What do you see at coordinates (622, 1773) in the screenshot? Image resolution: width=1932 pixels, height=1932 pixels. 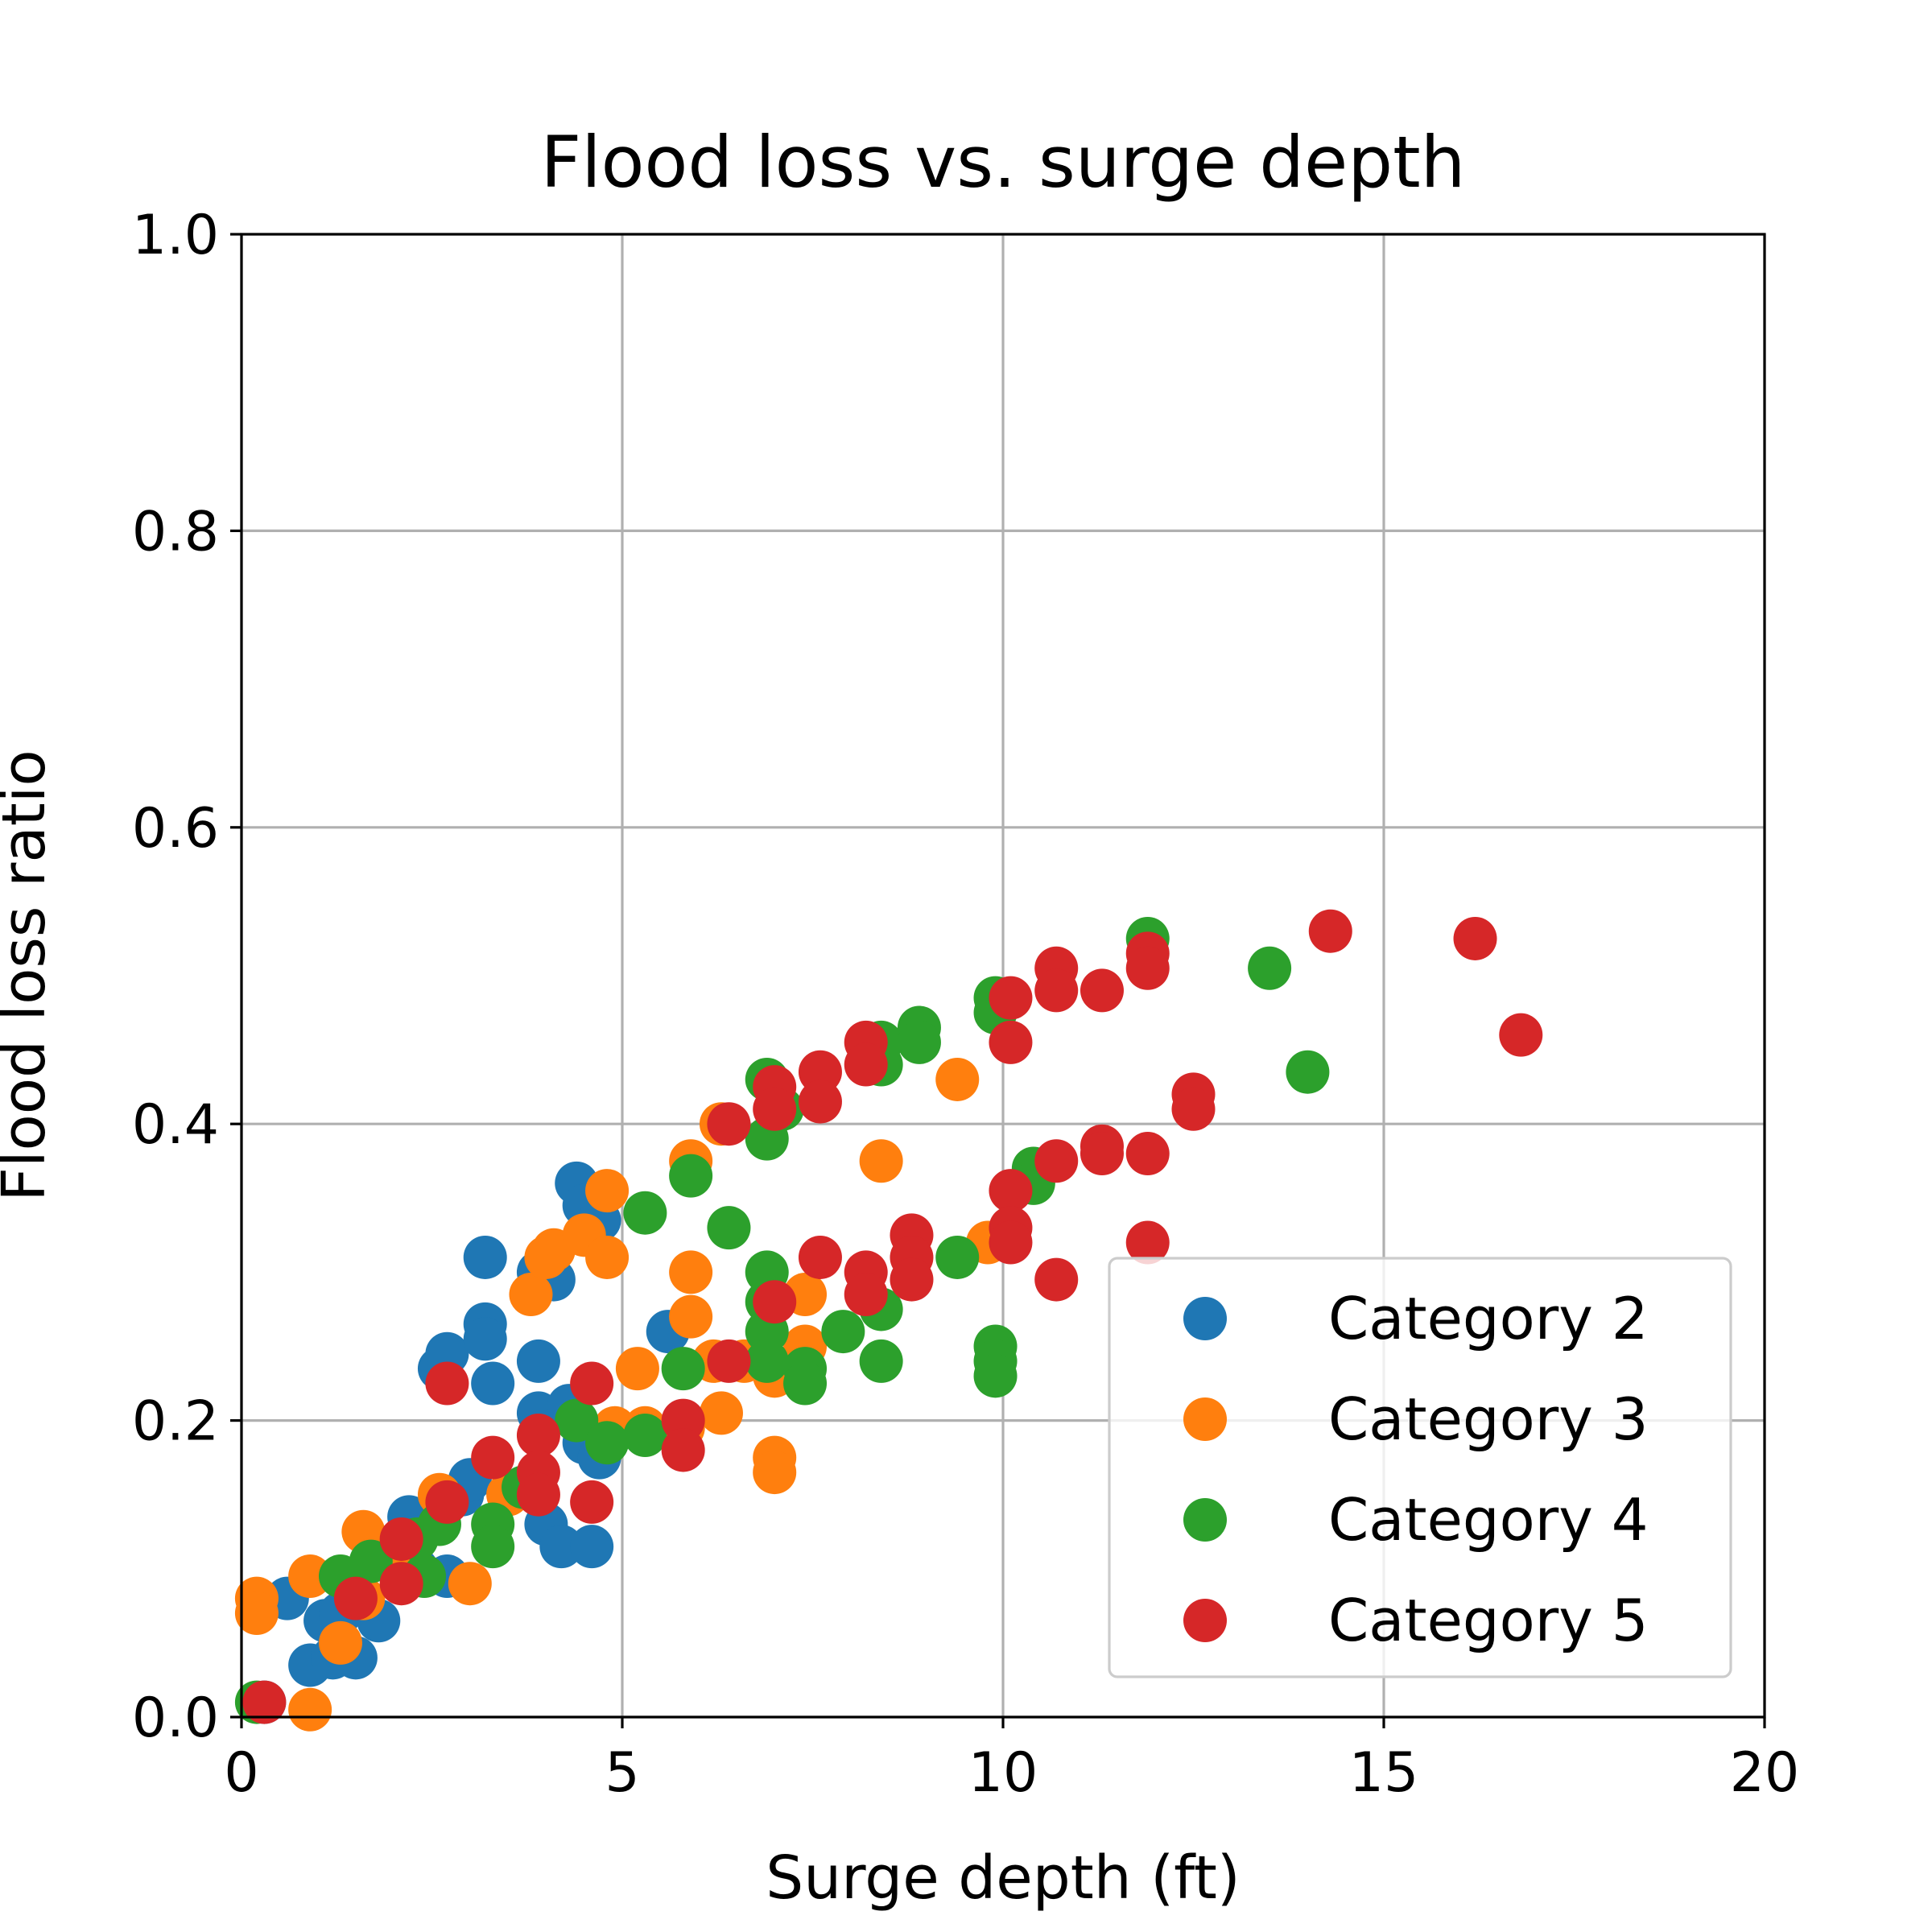 I see `x-tick-label: 5` at bounding box center [622, 1773].